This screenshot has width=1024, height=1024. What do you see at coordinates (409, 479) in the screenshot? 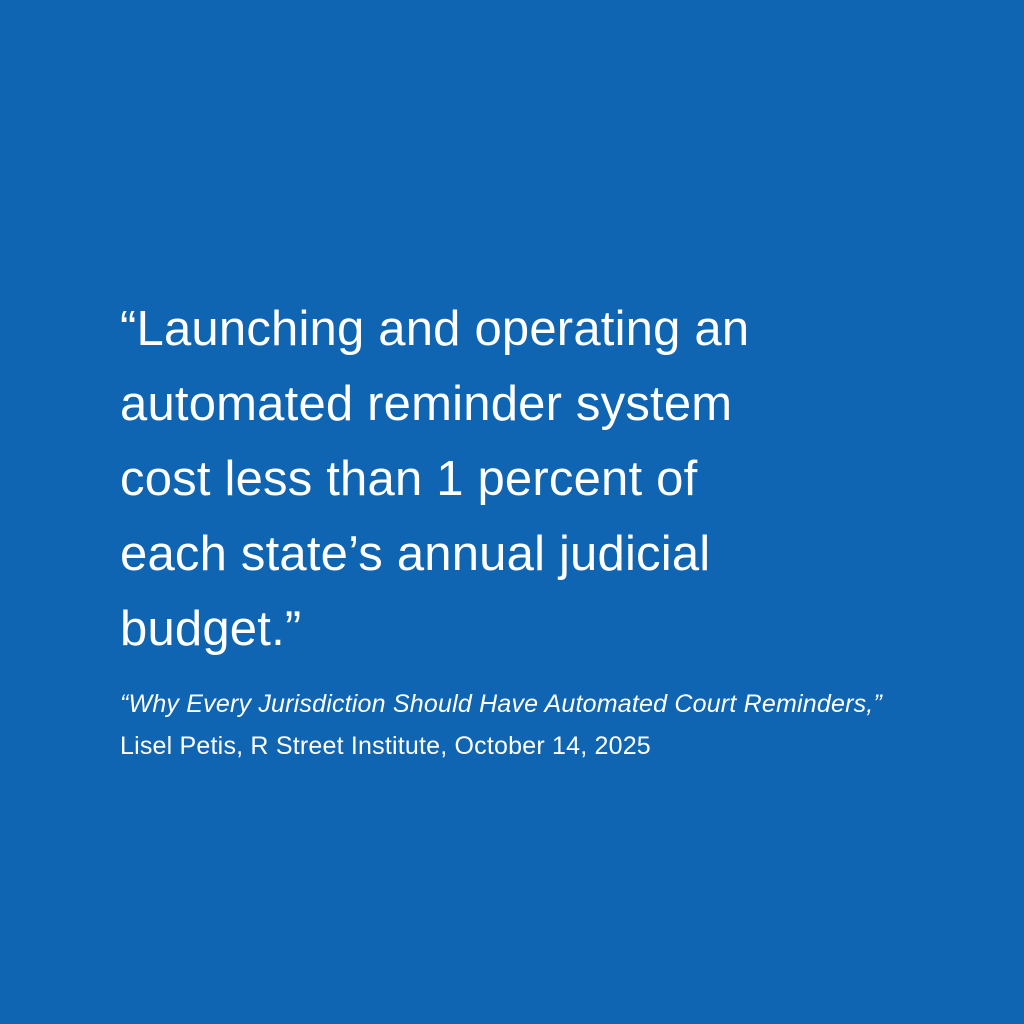
I see `quote-line-3: cost less than 1 percent of` at bounding box center [409, 479].